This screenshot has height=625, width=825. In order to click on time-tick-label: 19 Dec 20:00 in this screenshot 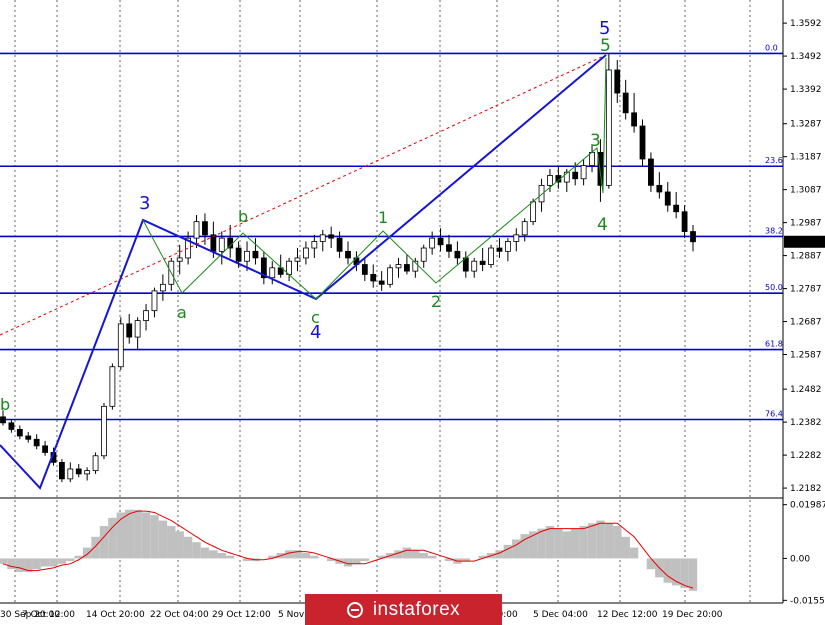, I will do `click(692, 615)`.